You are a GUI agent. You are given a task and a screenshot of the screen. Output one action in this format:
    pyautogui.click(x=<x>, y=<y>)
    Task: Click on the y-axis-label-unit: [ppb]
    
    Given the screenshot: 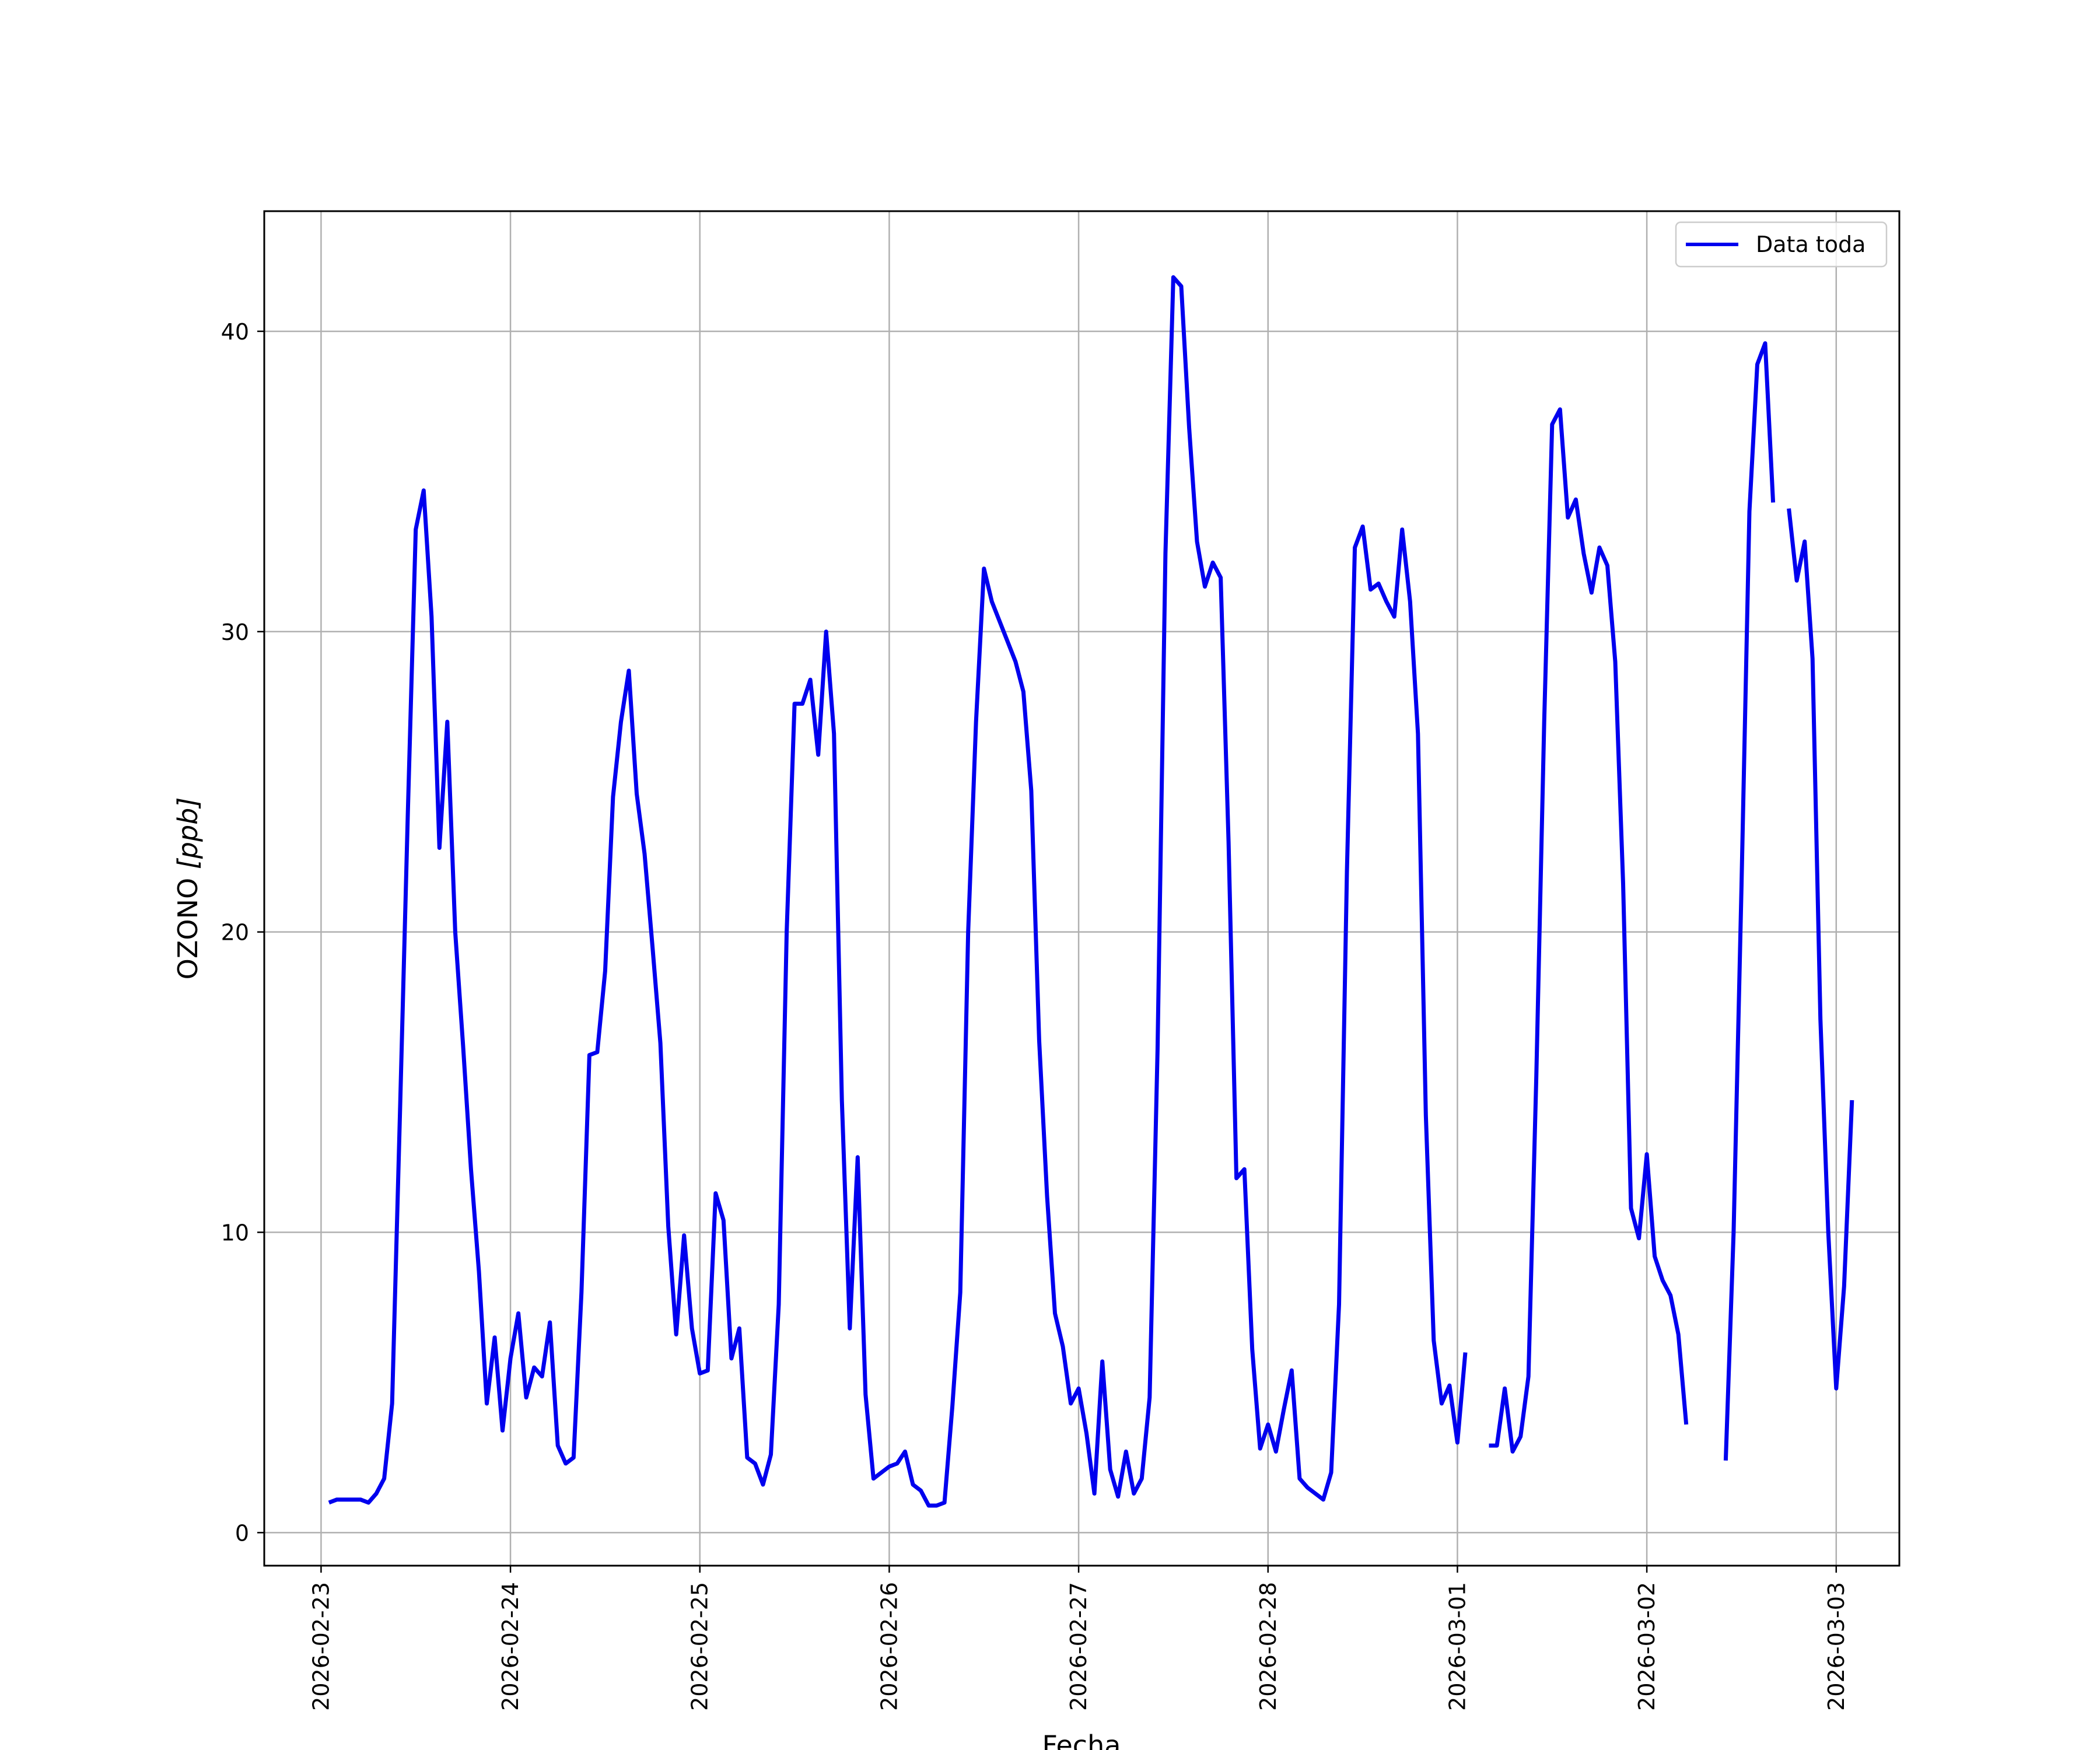 What is the action you would take?
    pyautogui.click(x=188, y=834)
    